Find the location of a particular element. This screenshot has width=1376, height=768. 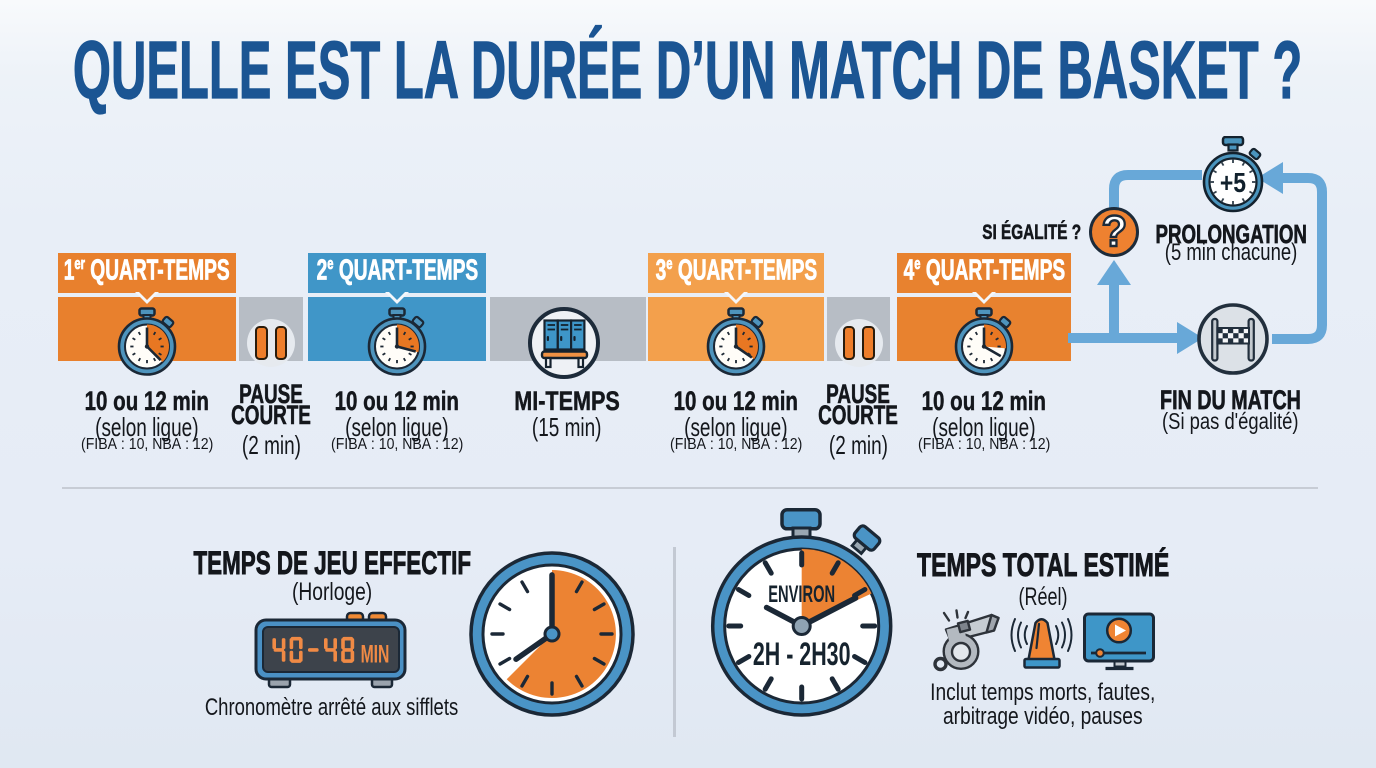

svg-text: 2H - 2H30 is located at coordinates (802, 654).